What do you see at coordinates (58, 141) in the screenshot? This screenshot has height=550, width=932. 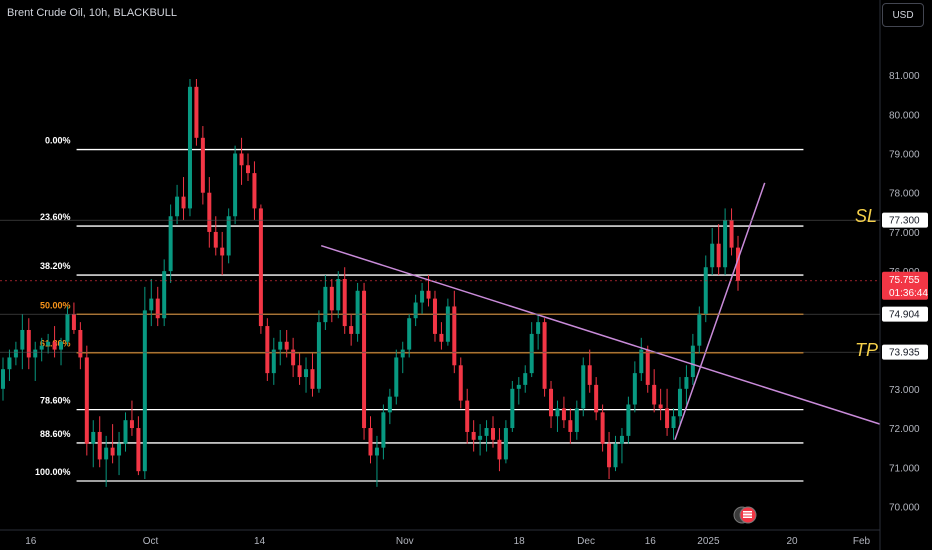 I see `fib-level-label: 0.00%` at bounding box center [58, 141].